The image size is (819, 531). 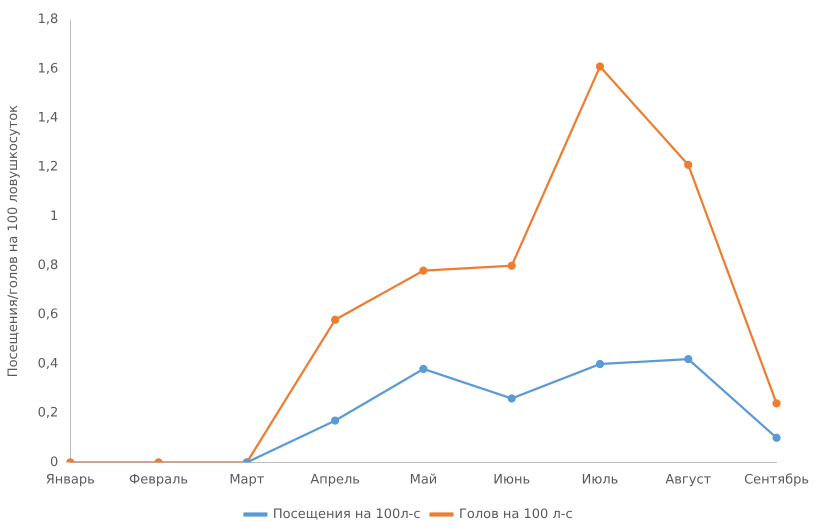 What do you see at coordinates (48, 413) in the screenshot?
I see `y-tick-label: 0,2` at bounding box center [48, 413].